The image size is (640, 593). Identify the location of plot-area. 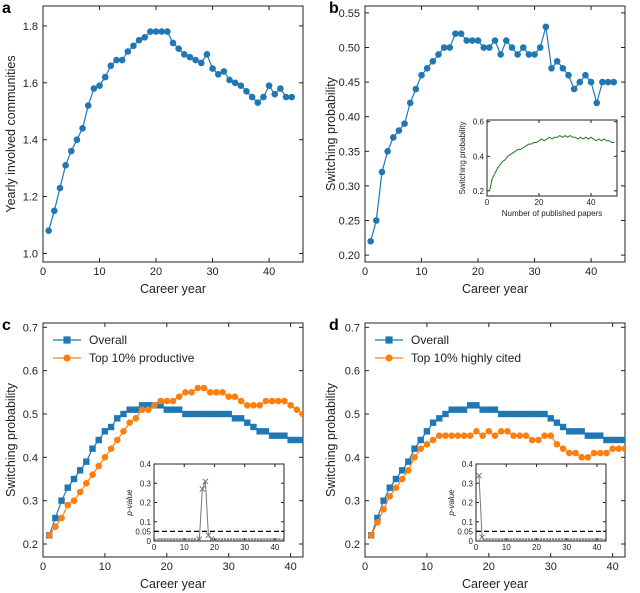
(496, 470).